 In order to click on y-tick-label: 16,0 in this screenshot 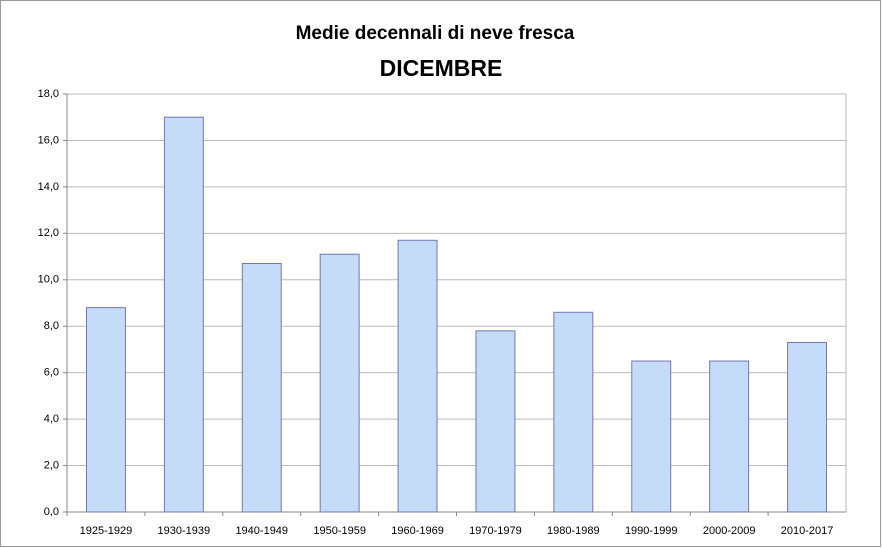, I will do `click(48, 140)`.